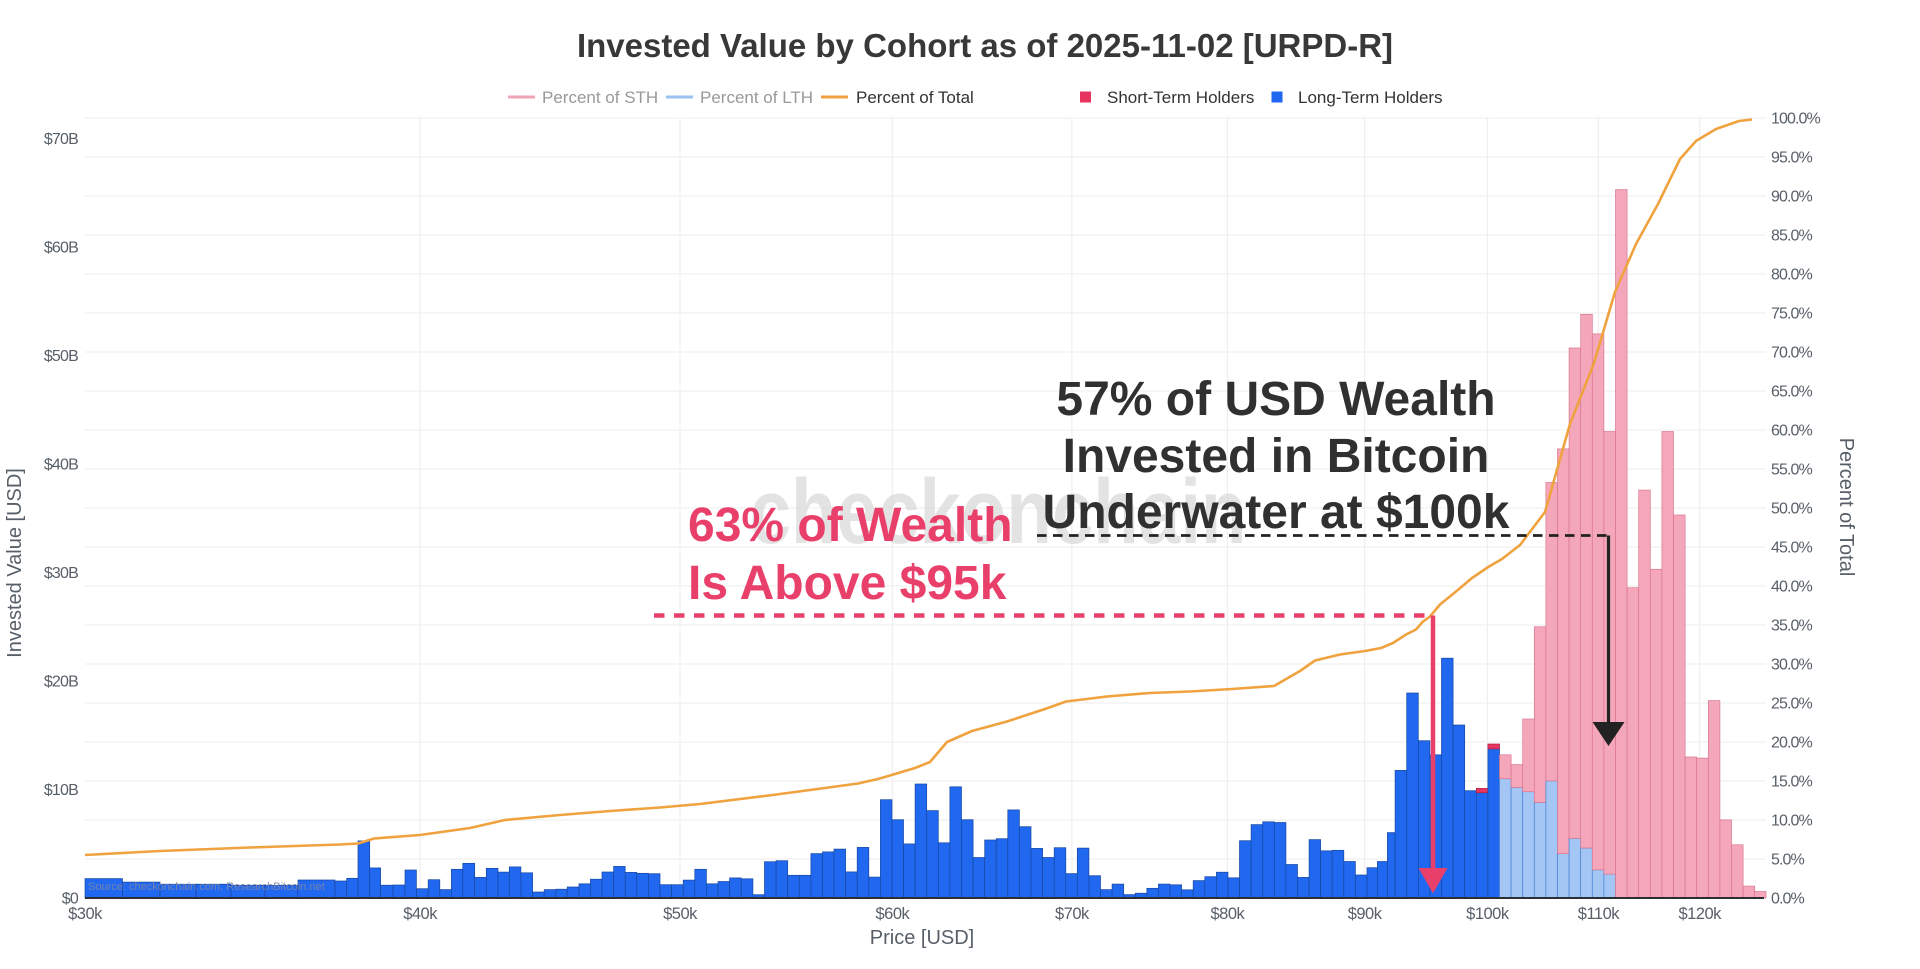 This screenshot has width=1920, height=969. I want to click on svg-text: 10.0%, so click(1792, 821).